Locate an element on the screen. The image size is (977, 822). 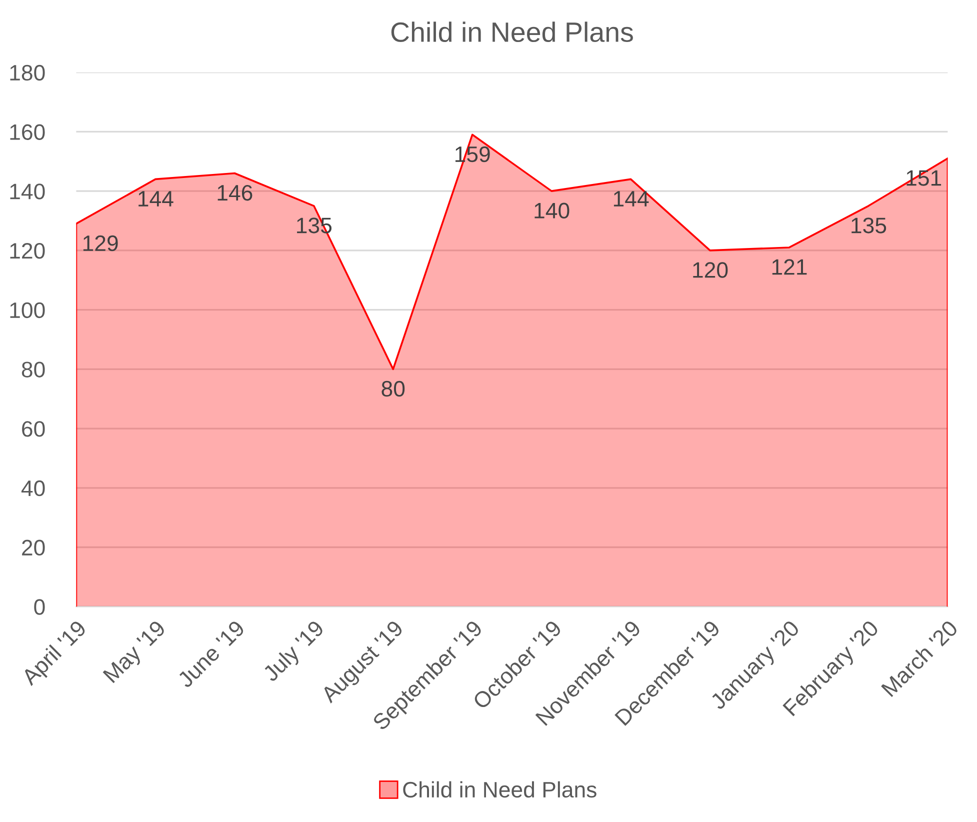
data-label: 140 is located at coordinates (552, 210).